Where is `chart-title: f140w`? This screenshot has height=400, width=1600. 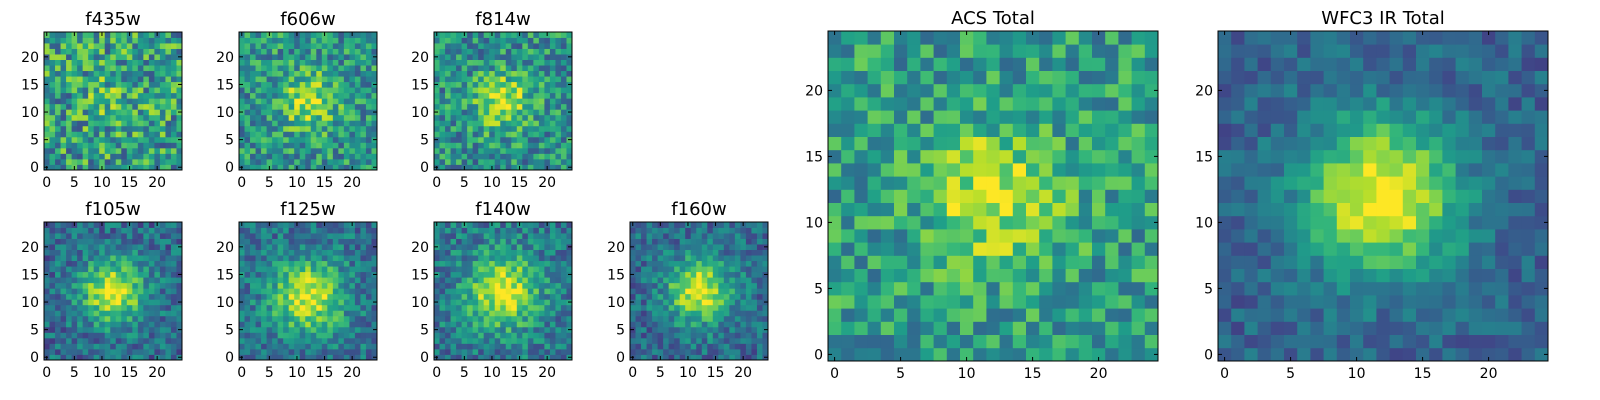
chart-title: f140w is located at coordinates (502, 209).